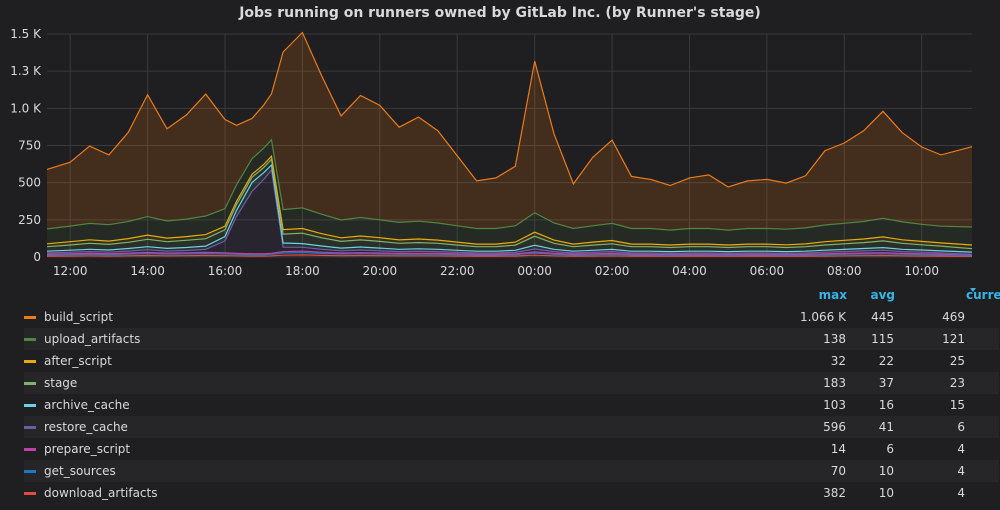 The image size is (1000, 510). What do you see at coordinates (832, 295) in the screenshot?
I see `legend-sort-max: max` at bounding box center [832, 295].